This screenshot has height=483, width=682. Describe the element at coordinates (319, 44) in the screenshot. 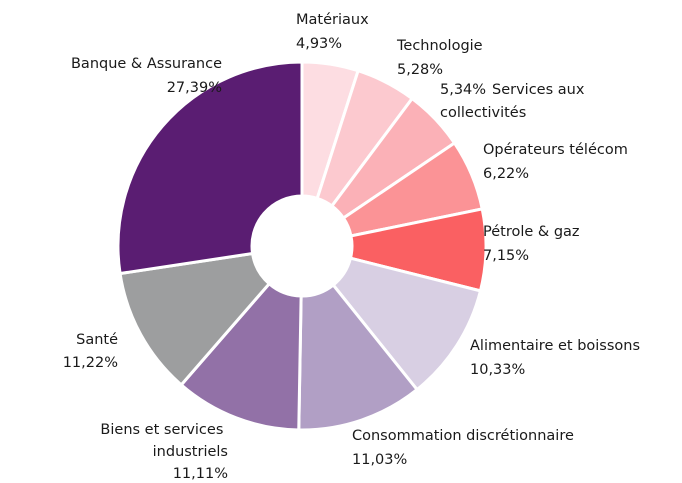

I see `value-label: 4,93%` at that location.